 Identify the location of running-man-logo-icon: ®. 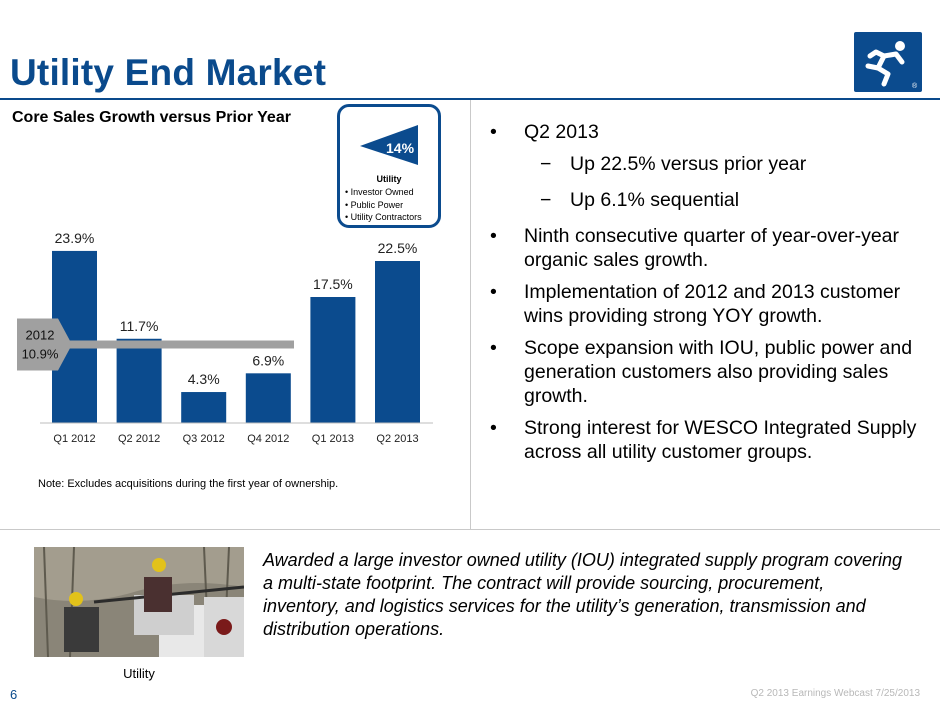
(891, 65).